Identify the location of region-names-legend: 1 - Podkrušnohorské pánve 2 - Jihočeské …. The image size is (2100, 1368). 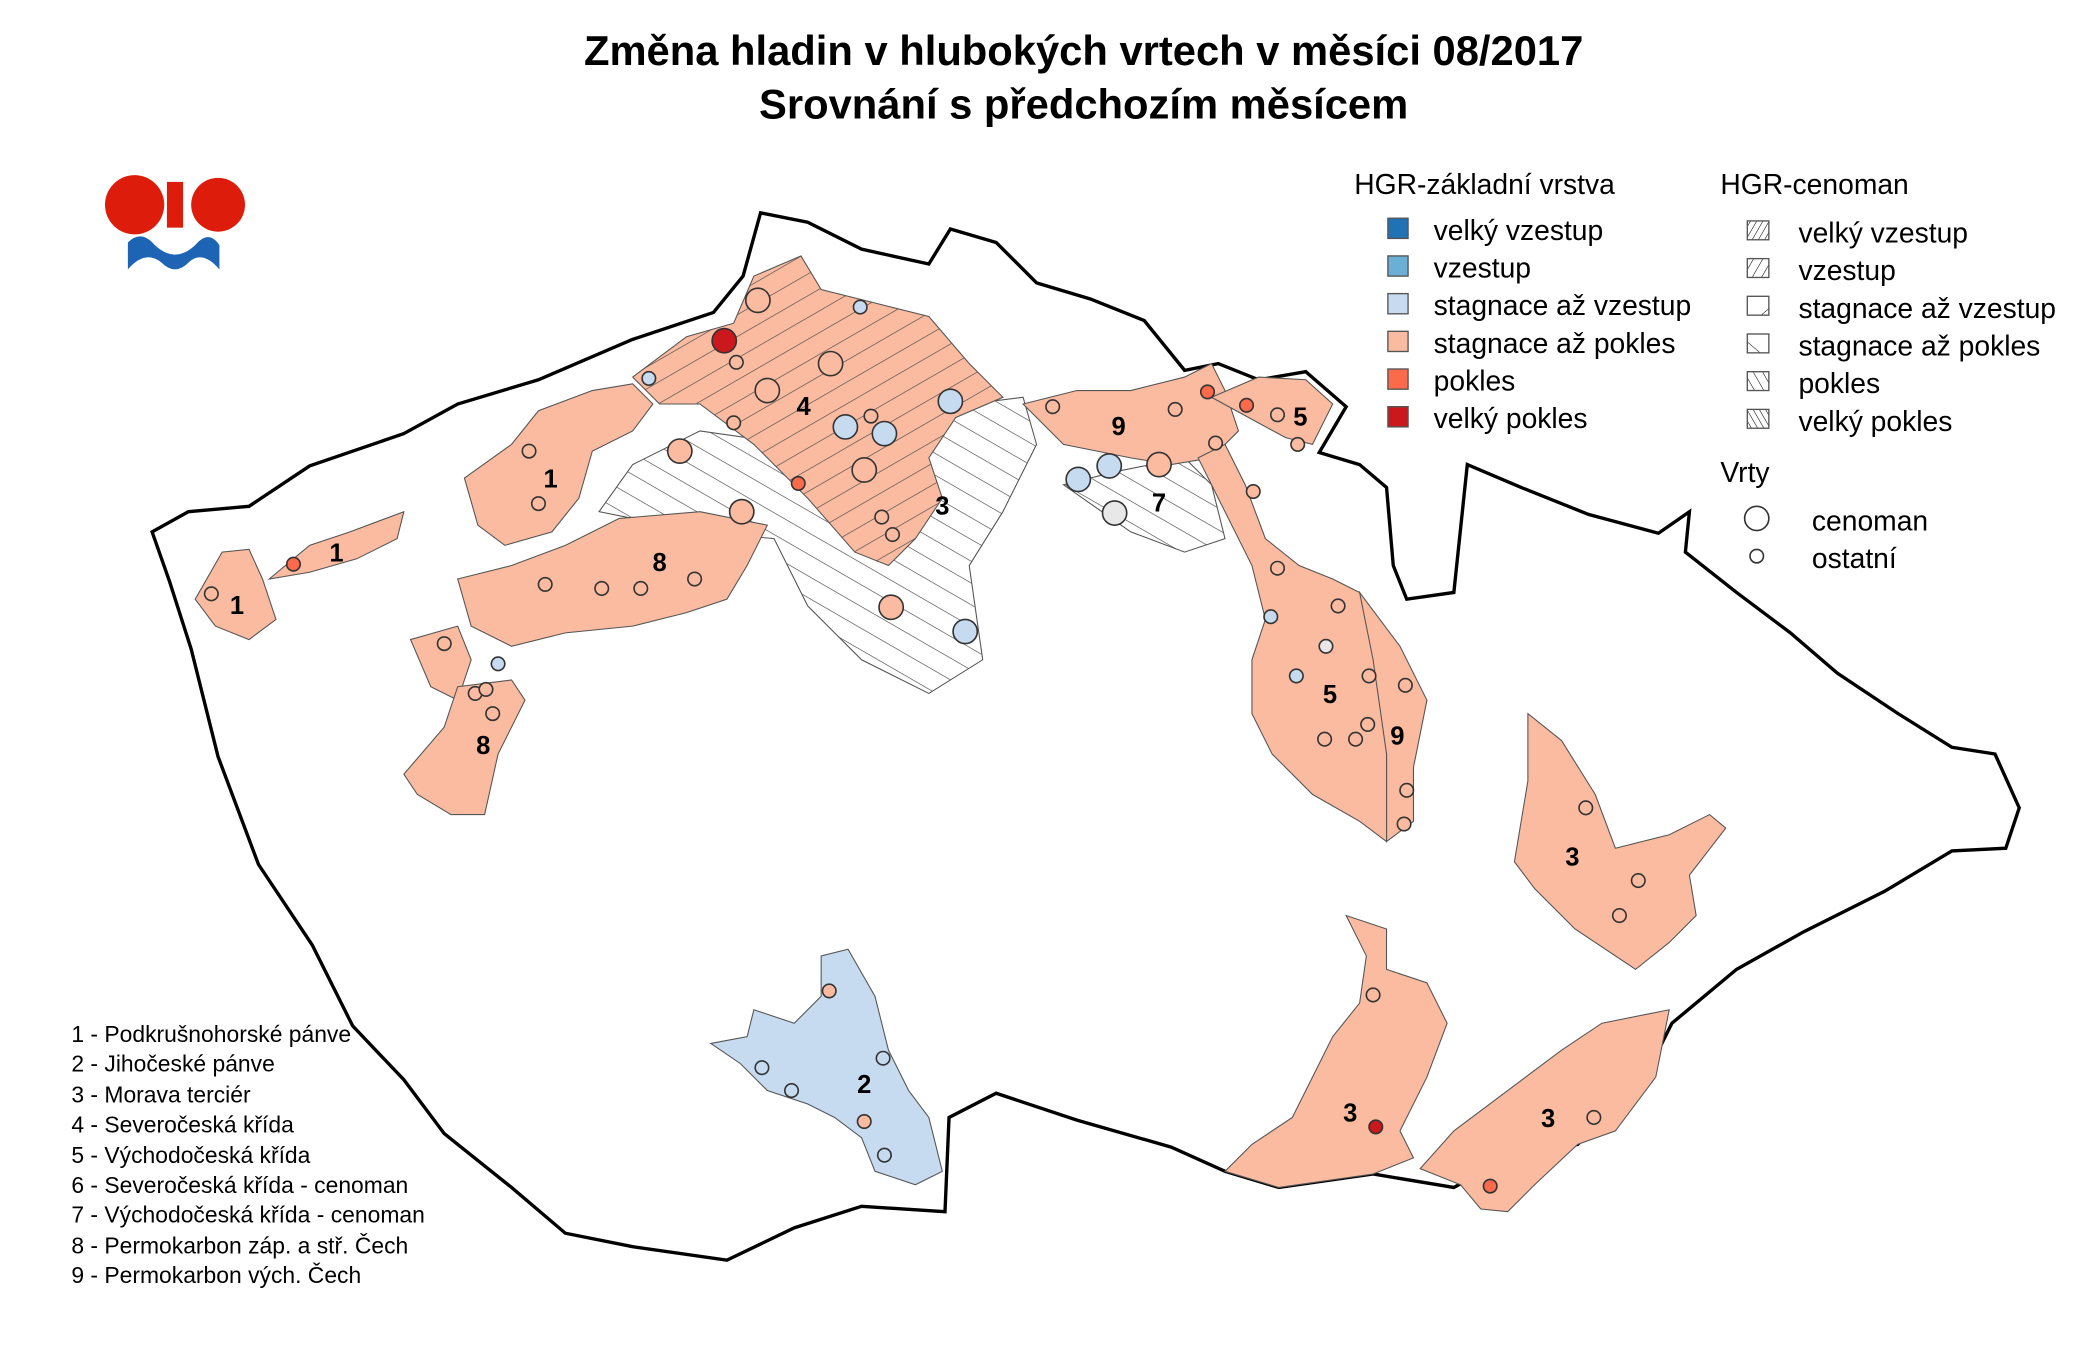
(247, 1154).